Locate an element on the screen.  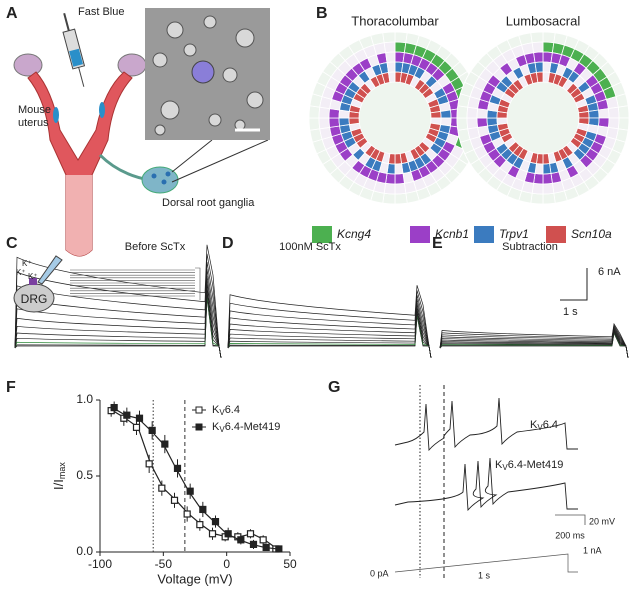
protocol-tail is located at coordinates (198, 283).